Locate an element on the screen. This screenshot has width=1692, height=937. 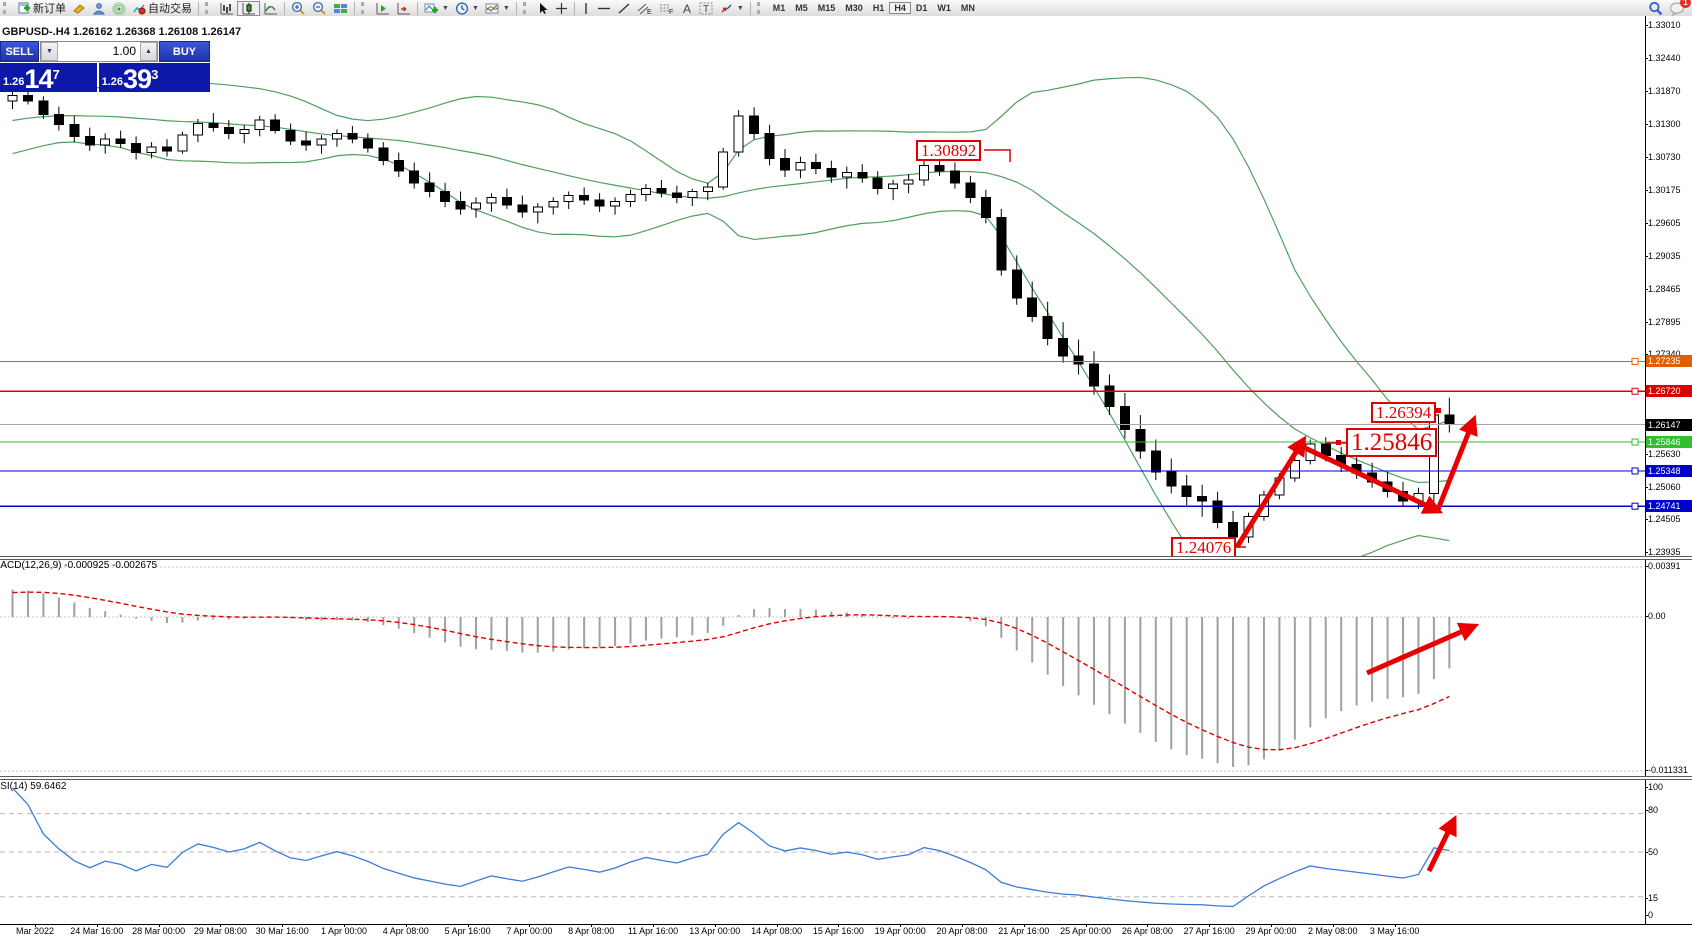
timeframe-m15: M15 is located at coordinates (826, 8).